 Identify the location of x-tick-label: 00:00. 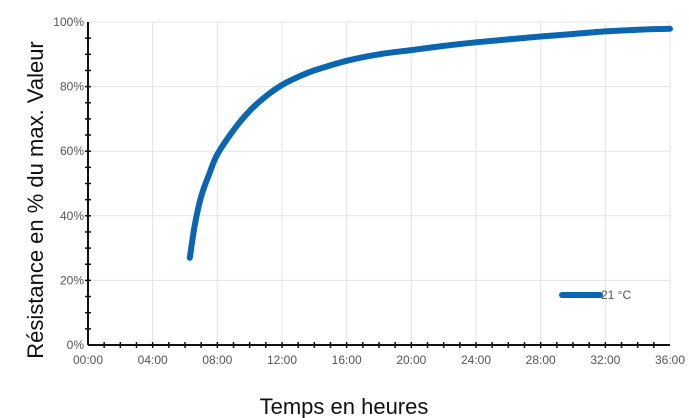
(88, 360).